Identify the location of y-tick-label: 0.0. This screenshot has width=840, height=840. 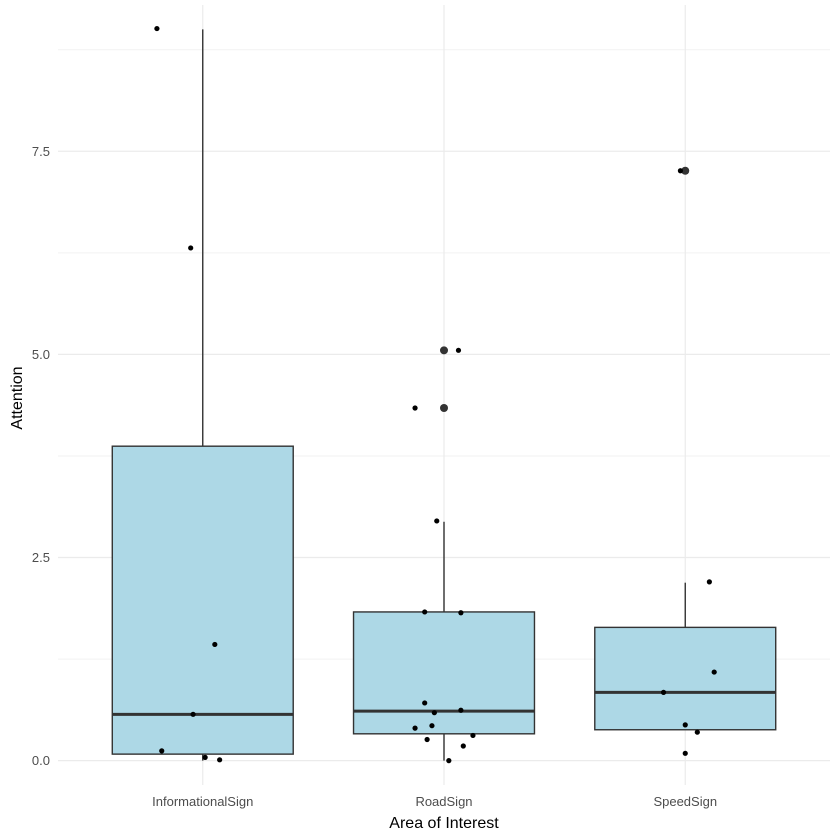
(41, 760).